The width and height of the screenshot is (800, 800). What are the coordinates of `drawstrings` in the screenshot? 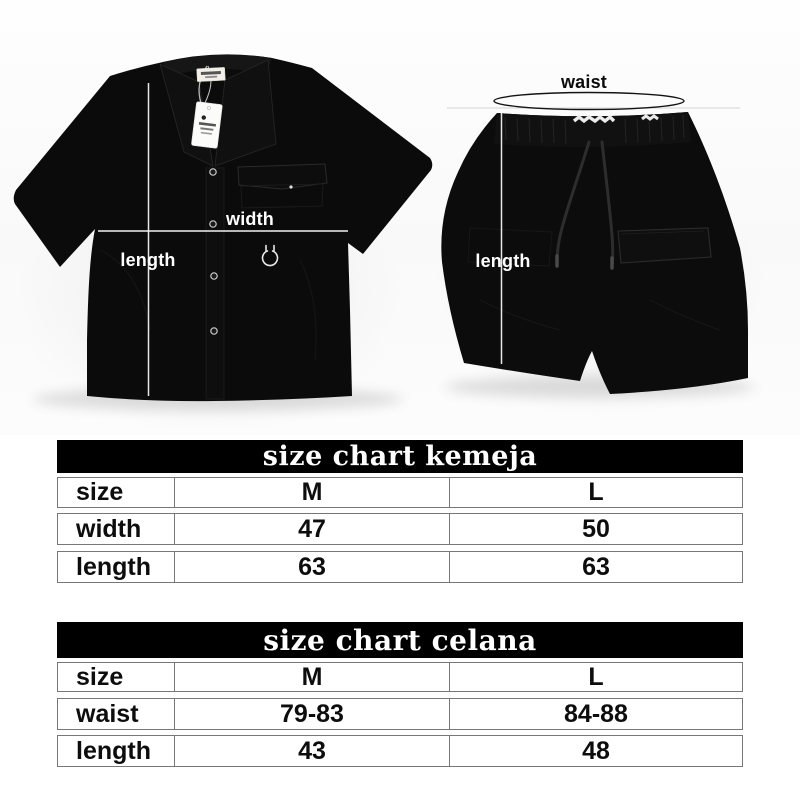 It's located at (585, 205).